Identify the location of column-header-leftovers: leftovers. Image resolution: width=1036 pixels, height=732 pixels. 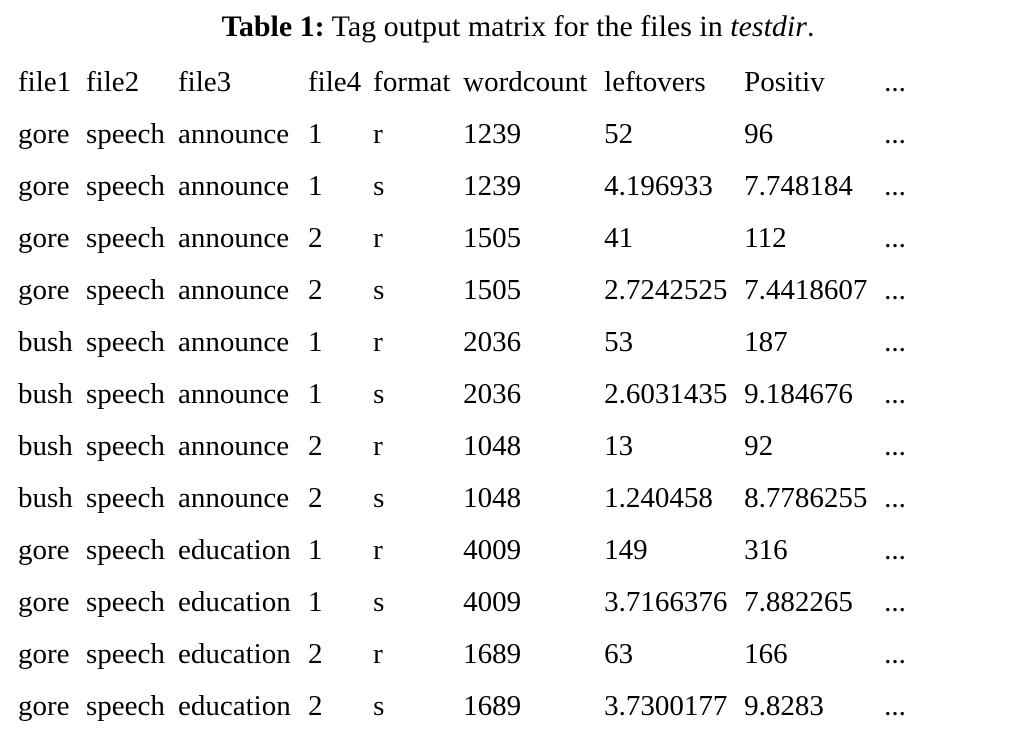
(655, 81).